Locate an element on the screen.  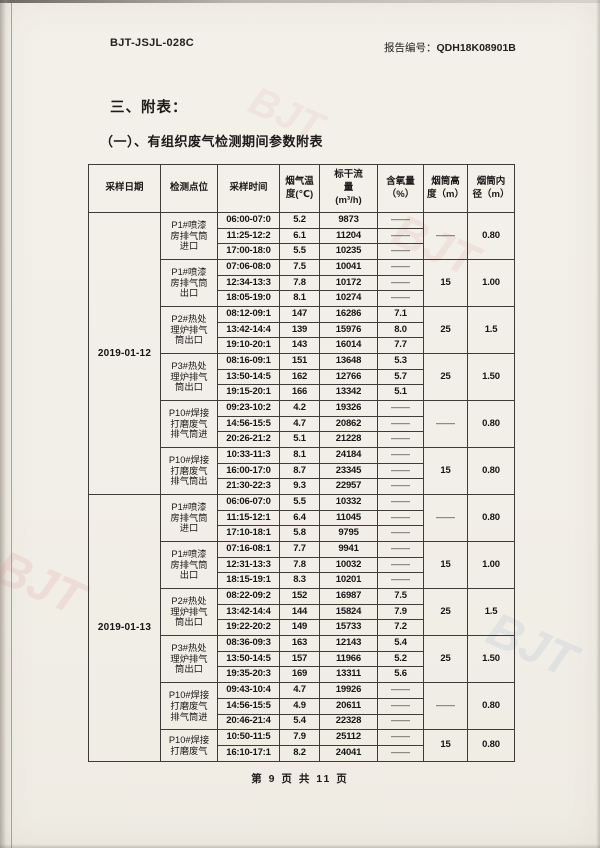
standard-dry-flow-cell: 10201 is located at coordinates (348, 581).